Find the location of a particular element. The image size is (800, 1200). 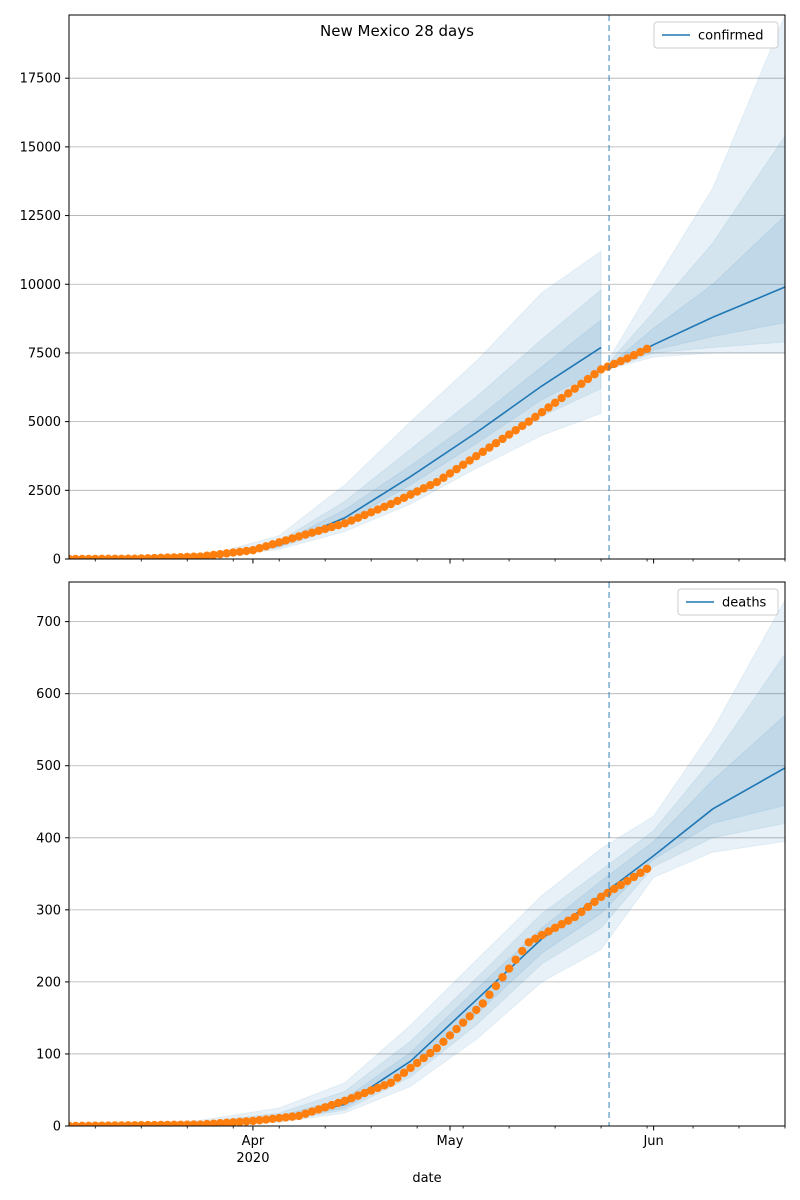

y-tick-label: 7500 is located at coordinates (44, 353).